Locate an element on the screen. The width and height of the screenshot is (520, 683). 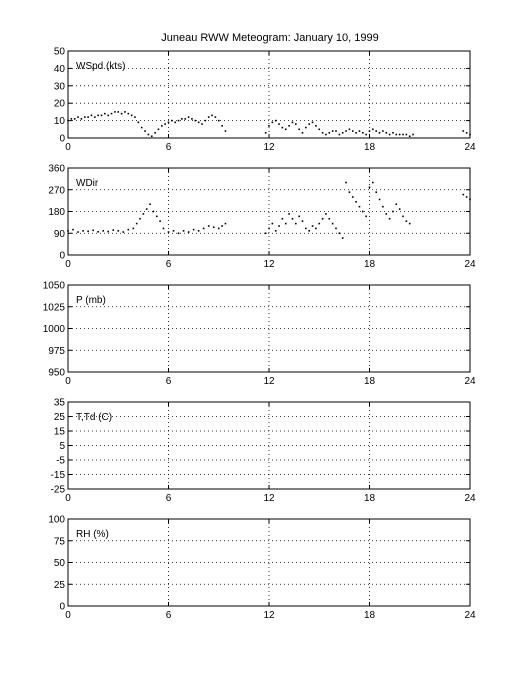
y-tick-label: 25 is located at coordinates (60, 585).